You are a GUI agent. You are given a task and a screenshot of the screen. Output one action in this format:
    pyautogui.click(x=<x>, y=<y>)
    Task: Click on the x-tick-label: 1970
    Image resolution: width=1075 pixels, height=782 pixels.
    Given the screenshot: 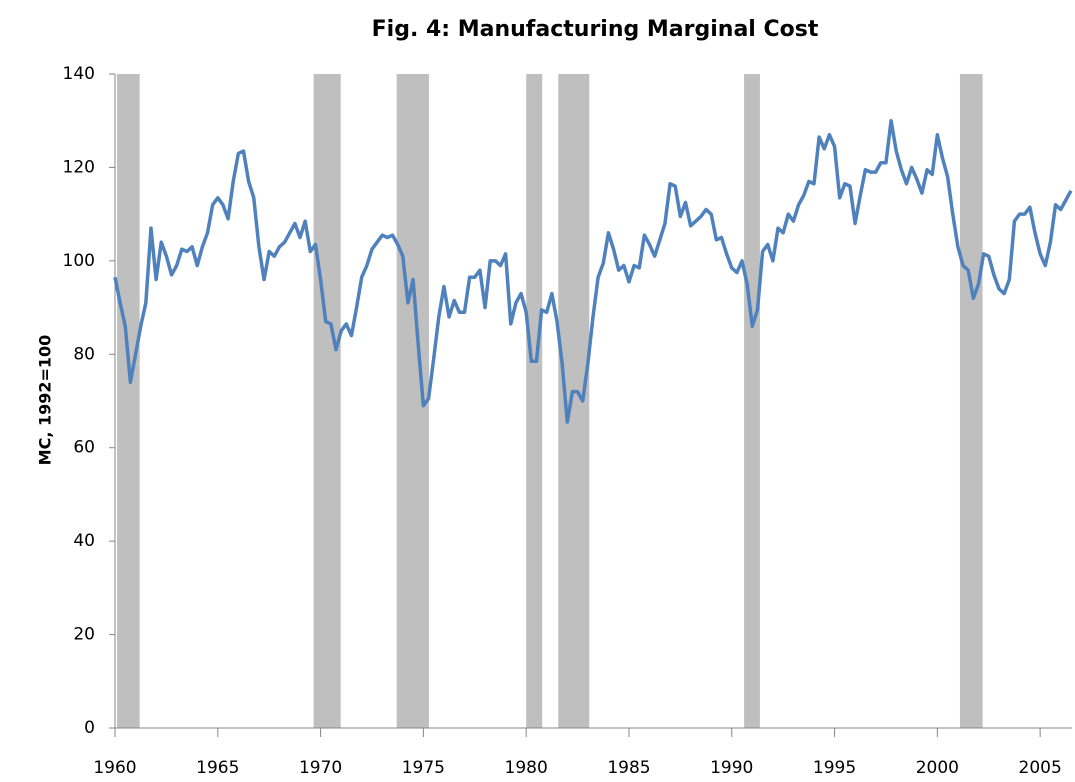 What is the action you would take?
    pyautogui.click(x=320, y=768)
    